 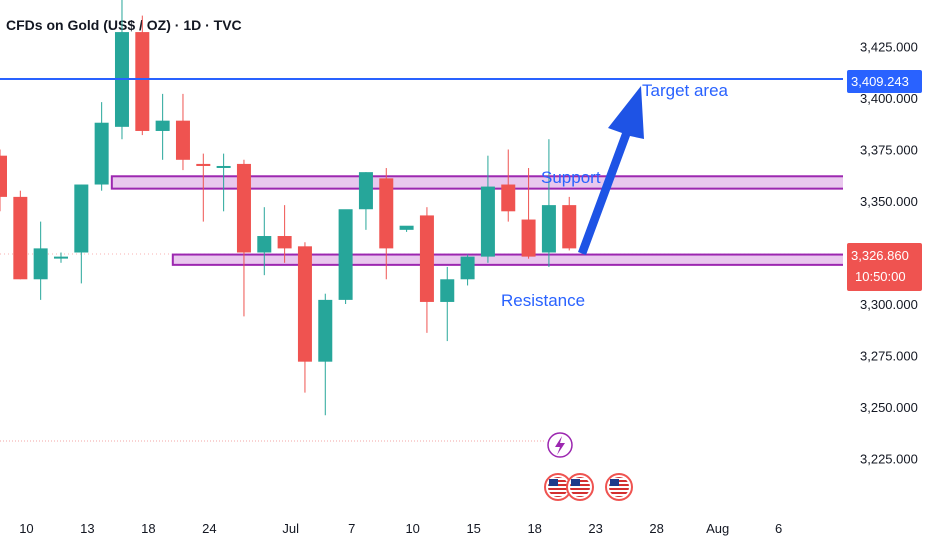 What do you see at coordinates (290, 528) in the screenshot?
I see `x-tick-label: Jul` at bounding box center [290, 528].